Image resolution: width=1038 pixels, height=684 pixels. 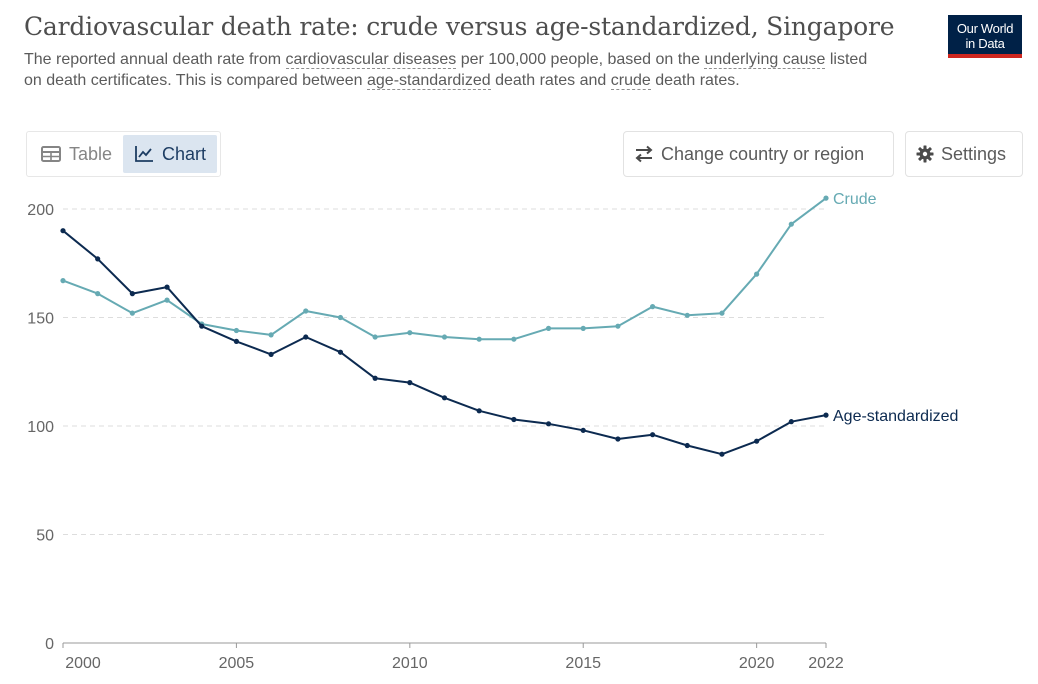 I want to click on series-label-crude: Crude, so click(x=855, y=199).